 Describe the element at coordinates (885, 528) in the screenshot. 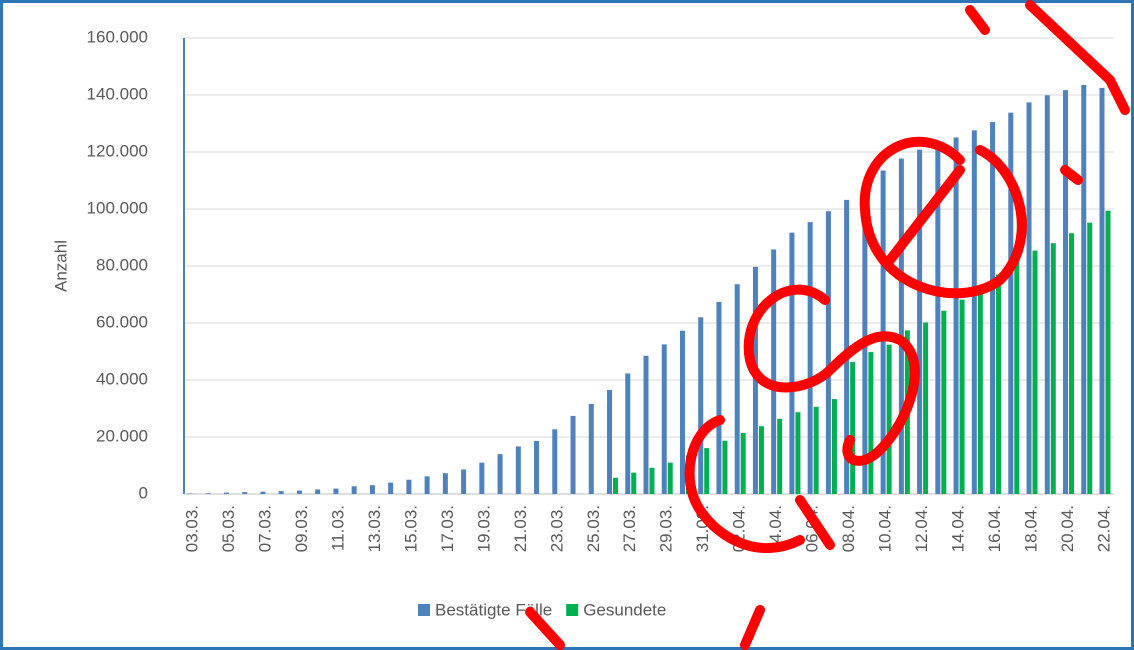

I see `x-tick-label: 10.04.` at that location.